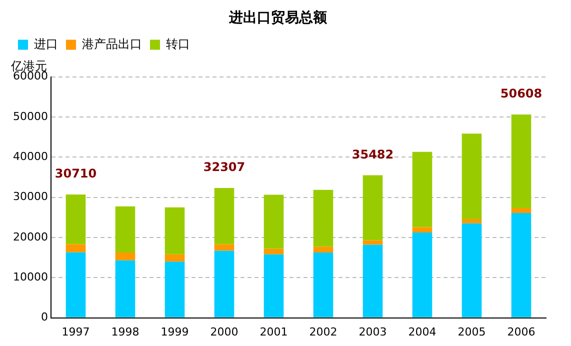 The width and height of the screenshot is (571, 346). Describe the element at coordinates (44, 317) in the screenshot. I see `y-tick-label: 0` at that location.